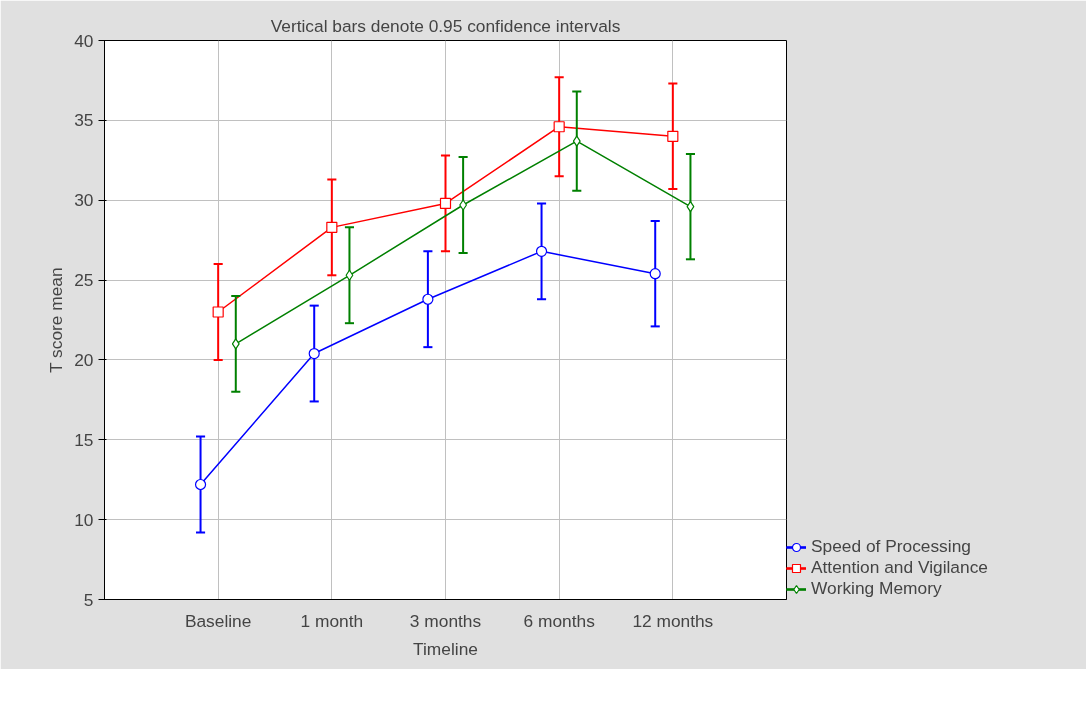 This screenshot has width=1086, height=722. What do you see at coordinates (332, 620) in the screenshot?
I see `x-tick-label: 1 month` at bounding box center [332, 620].